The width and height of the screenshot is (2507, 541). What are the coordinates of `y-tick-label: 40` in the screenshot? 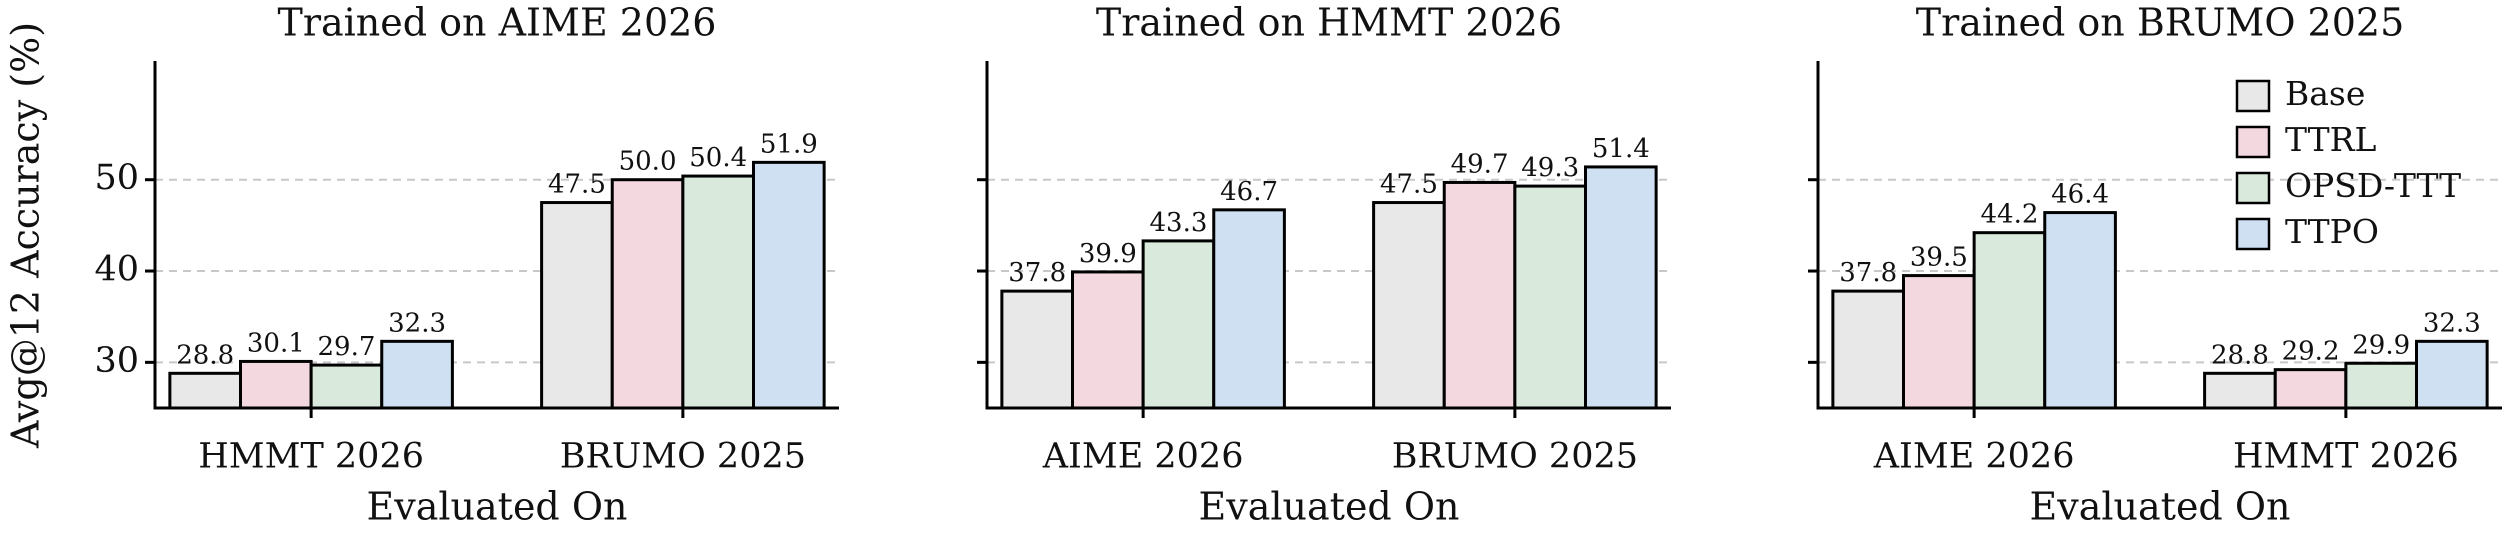 It's located at (116, 270).